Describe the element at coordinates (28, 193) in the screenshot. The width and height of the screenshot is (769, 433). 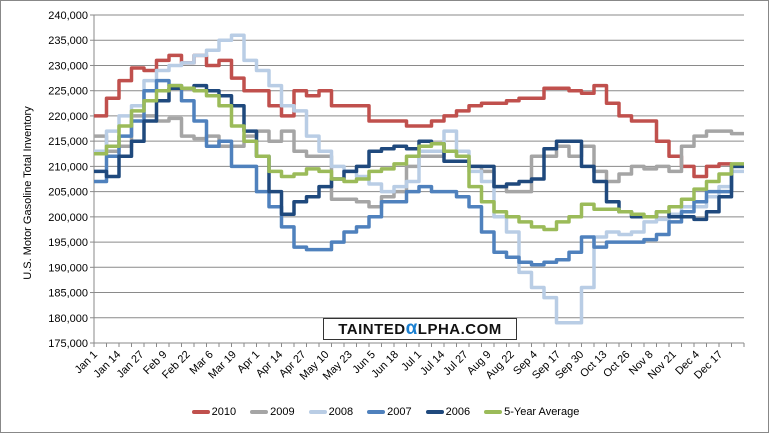
I see `y-axis-label: U.S. Motor Gasoline Total Inventory` at that location.